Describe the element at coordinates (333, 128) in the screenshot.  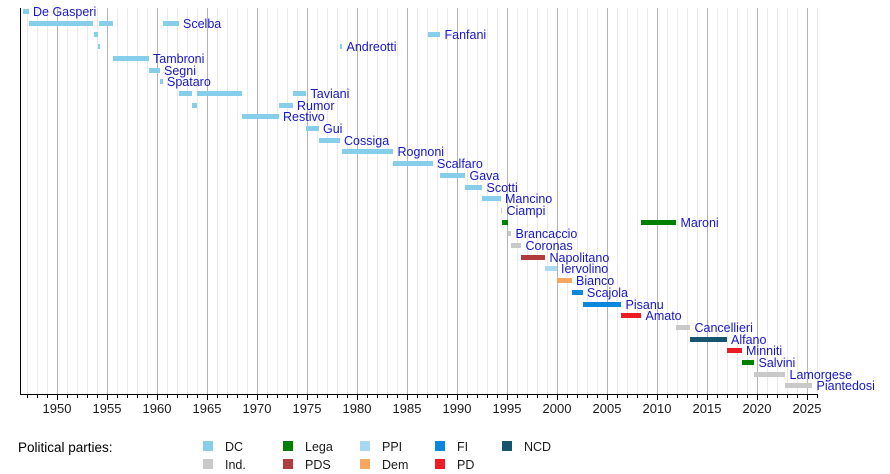
I see `minister-label-gui: Gui` at that location.